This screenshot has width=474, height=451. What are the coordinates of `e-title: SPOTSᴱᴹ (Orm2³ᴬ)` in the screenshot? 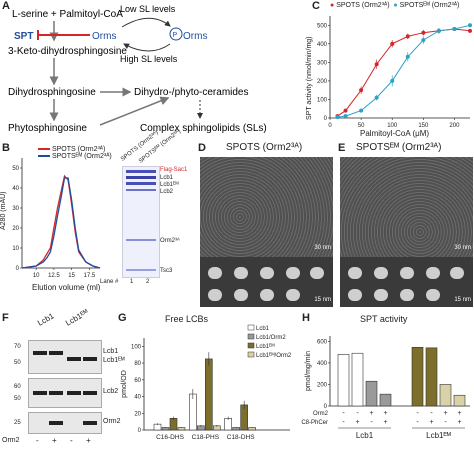 It's located at (399, 147).